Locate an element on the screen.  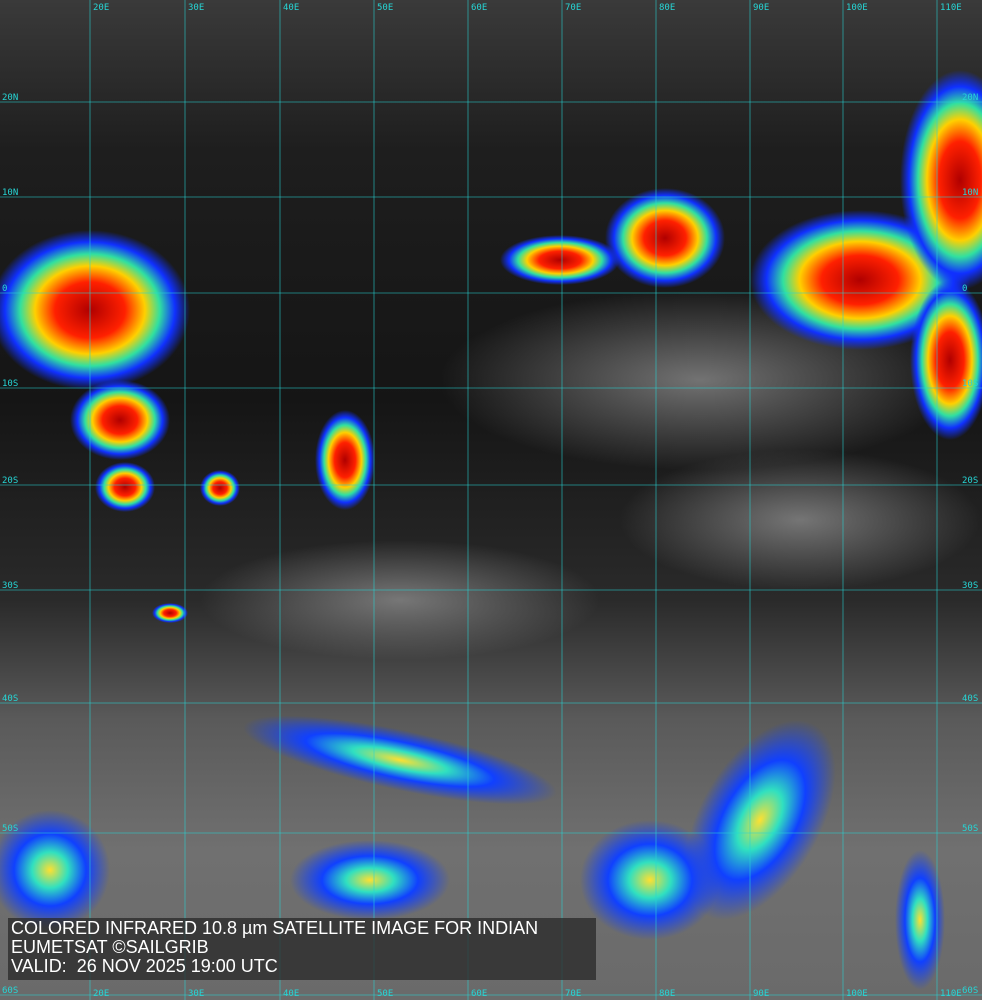
caption-valid-time: VALID: 26 NOV 2025 19:00 UTC is located at coordinates (144, 966).